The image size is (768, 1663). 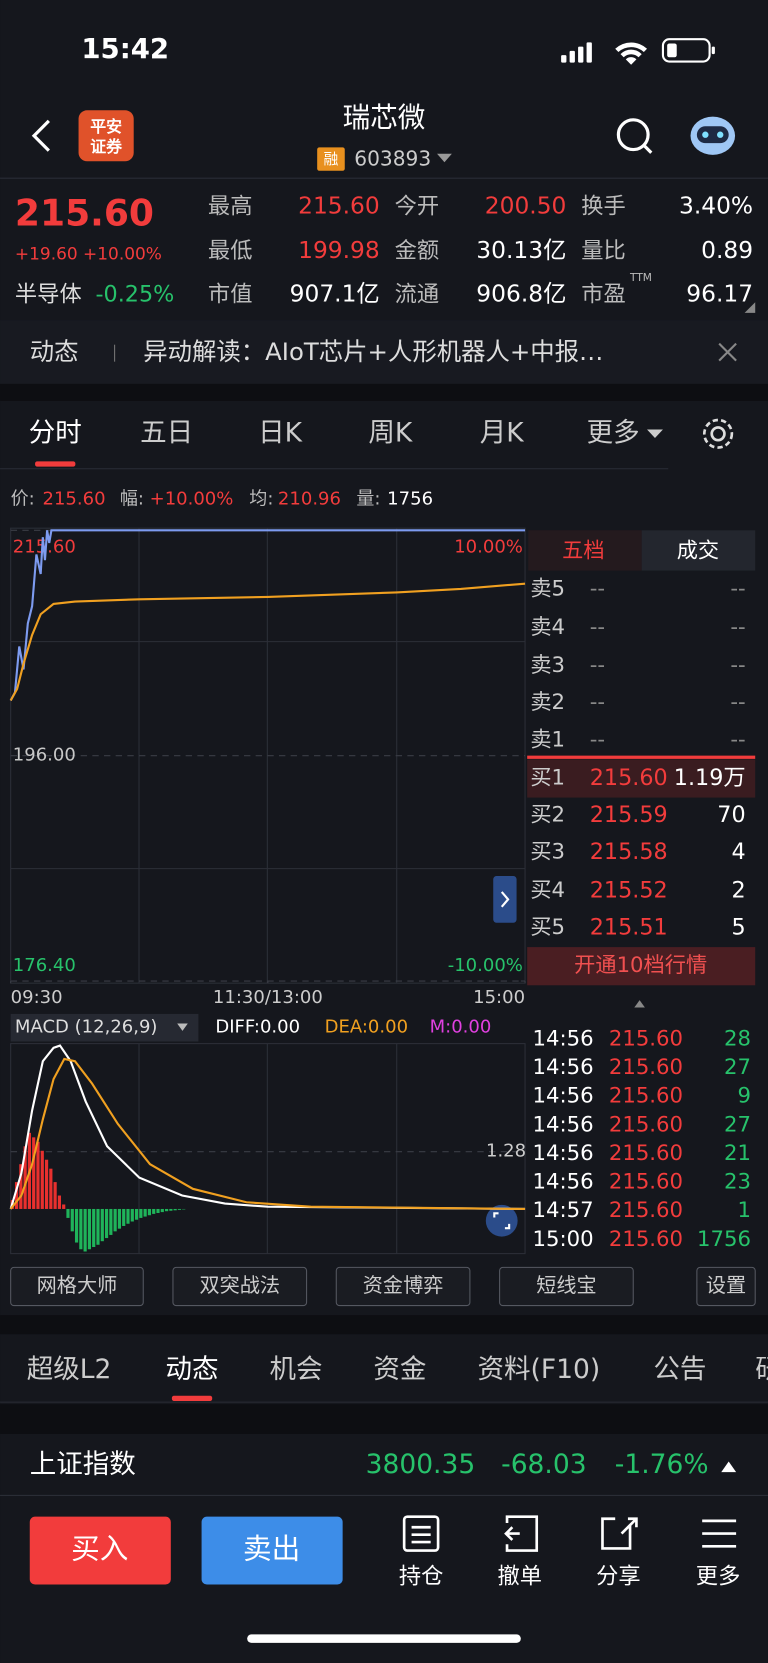 What do you see at coordinates (737, 1182) in the screenshot?
I see `trade-volume: 23` at bounding box center [737, 1182].